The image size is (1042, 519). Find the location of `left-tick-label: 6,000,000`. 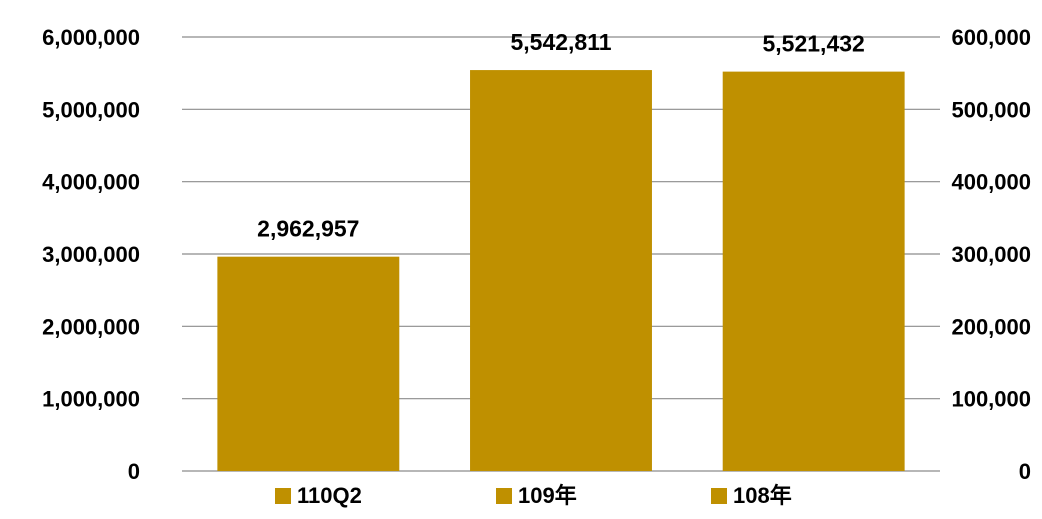

left-tick-label: 6,000,000 is located at coordinates (91, 37).